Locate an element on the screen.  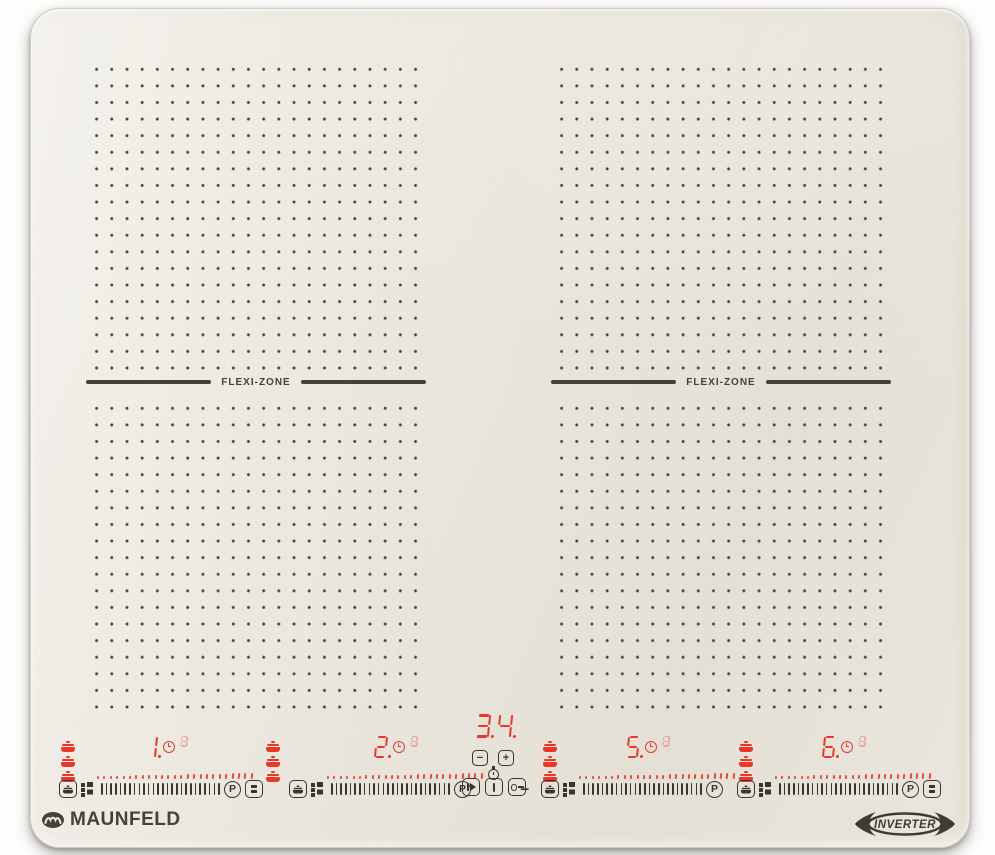
play-icon is located at coordinates (471, 787).